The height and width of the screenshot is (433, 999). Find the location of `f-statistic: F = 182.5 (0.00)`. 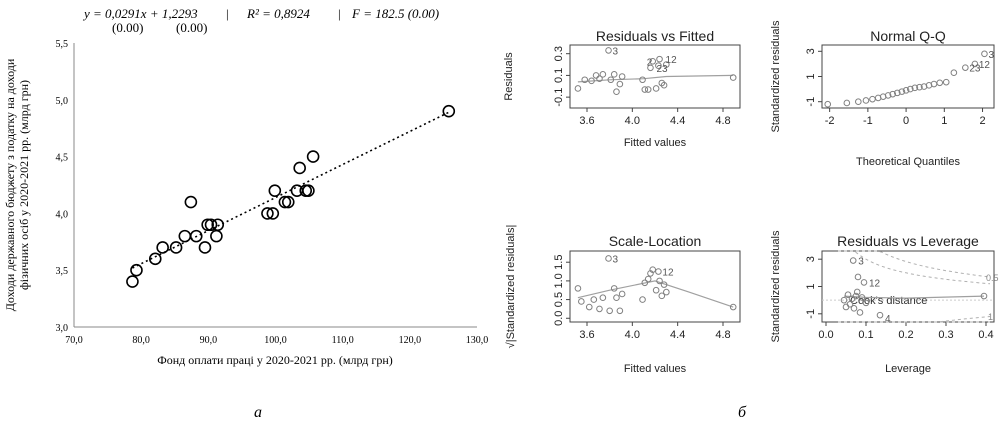

f-statistic: F = 182.5 (0.00) is located at coordinates (395, 13).